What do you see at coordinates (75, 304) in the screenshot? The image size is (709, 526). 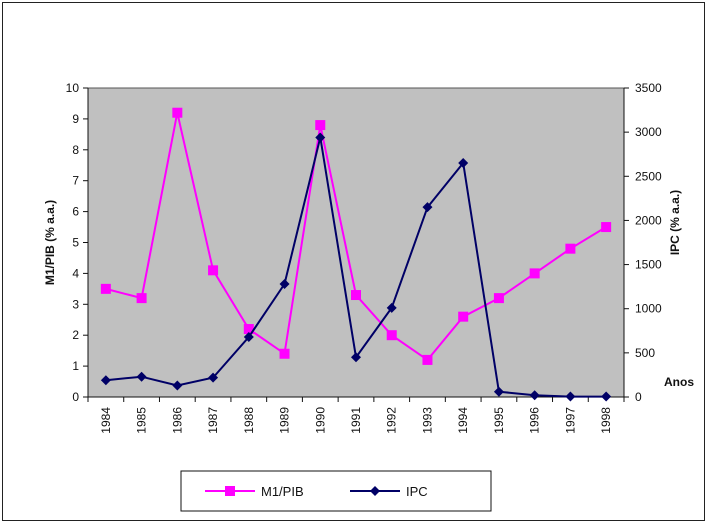 I see `left-tick-label: 3` at bounding box center [75, 304].